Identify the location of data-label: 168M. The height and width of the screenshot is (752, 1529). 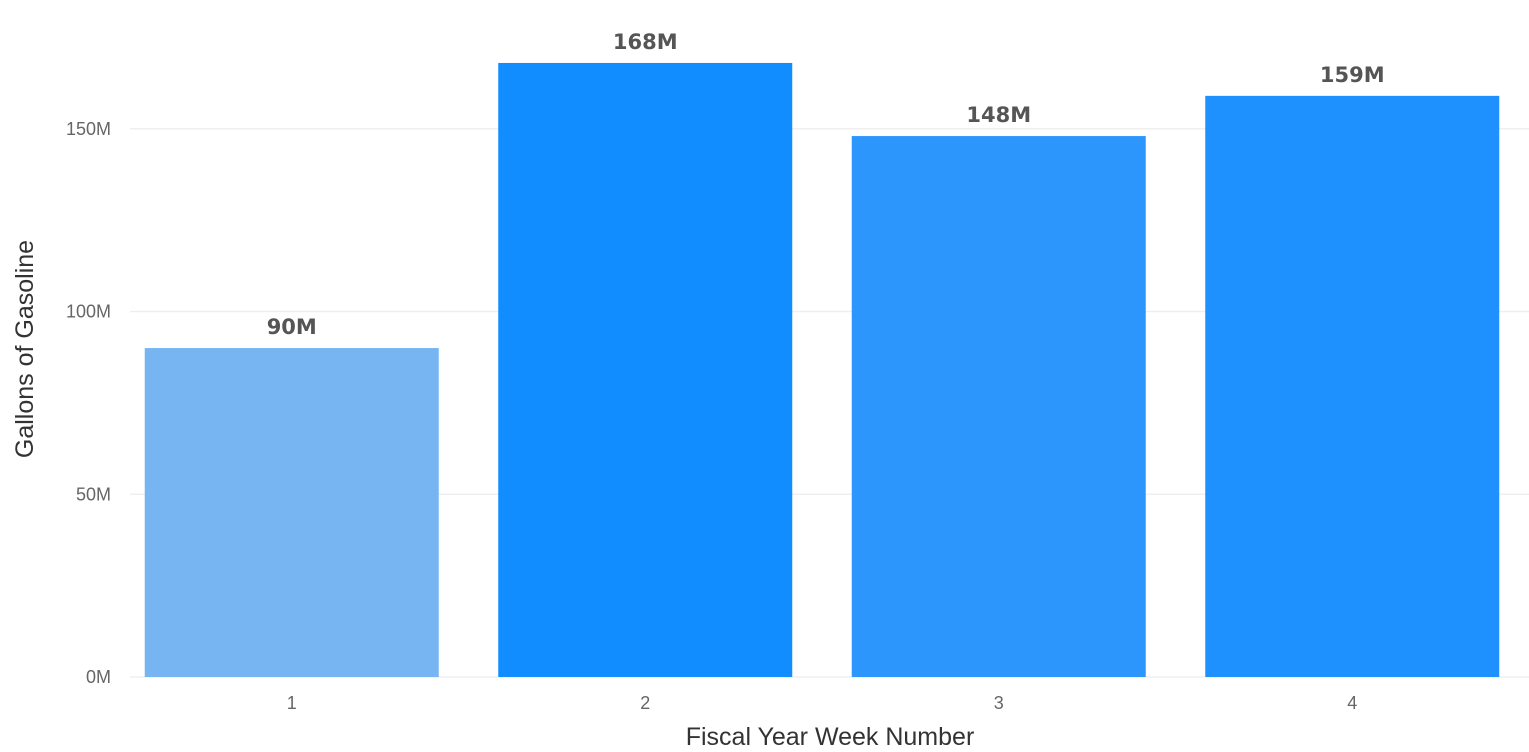
(645, 42).